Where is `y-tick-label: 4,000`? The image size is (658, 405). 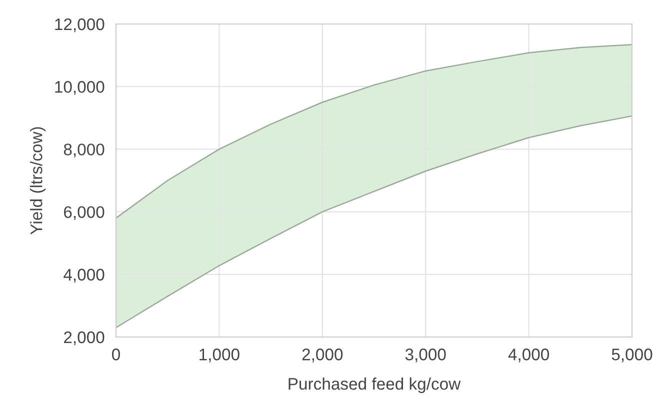
y-tick-label: 4,000 is located at coordinates (84, 275).